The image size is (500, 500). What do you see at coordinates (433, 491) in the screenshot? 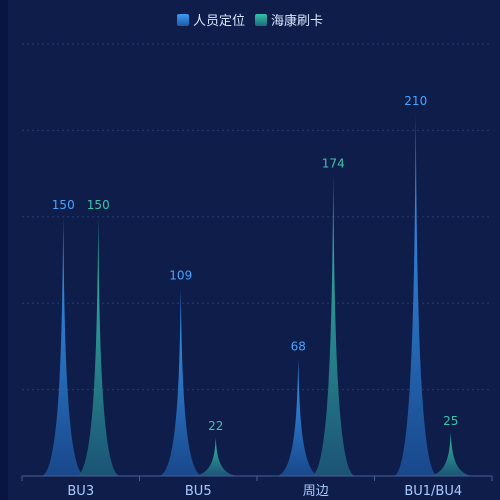
I see `x-tick-label: BU1/BU4` at bounding box center [433, 491].